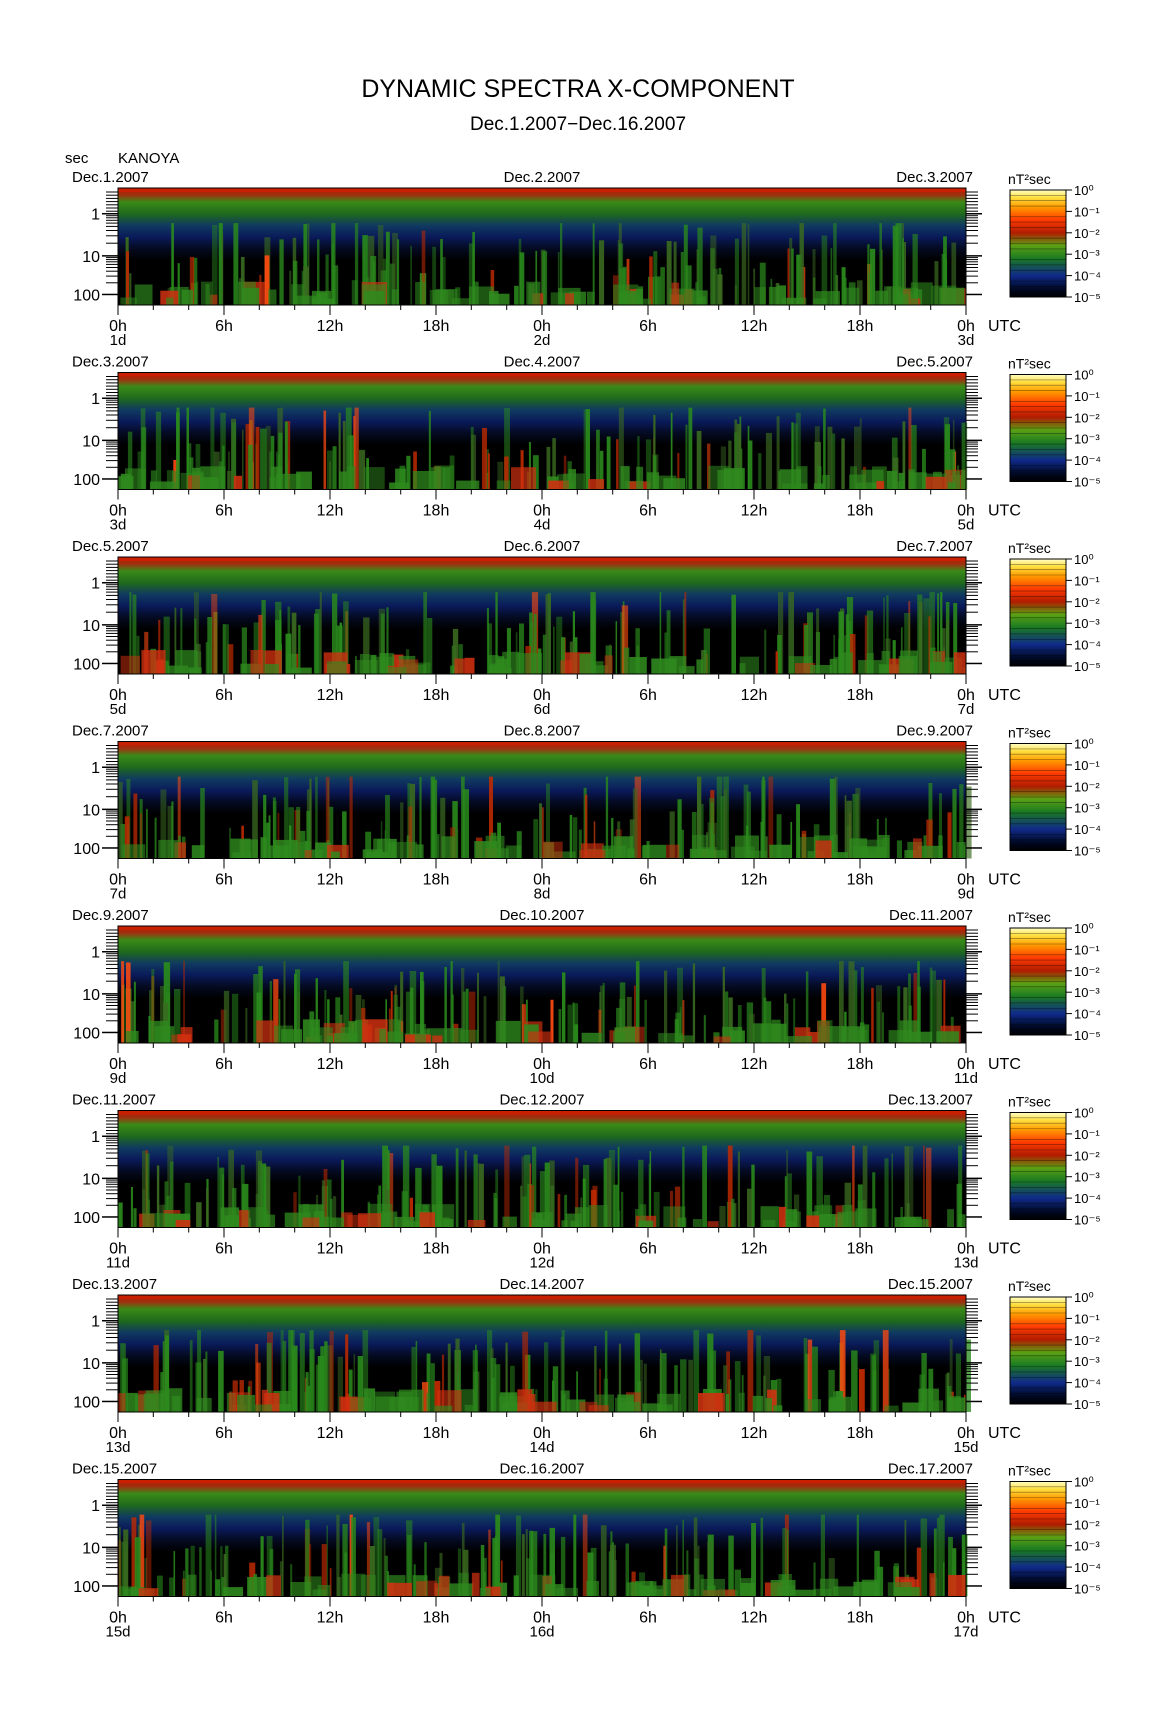 The width and height of the screenshot is (1156, 1709). I want to click on day-label-right: 17d, so click(965, 1632).